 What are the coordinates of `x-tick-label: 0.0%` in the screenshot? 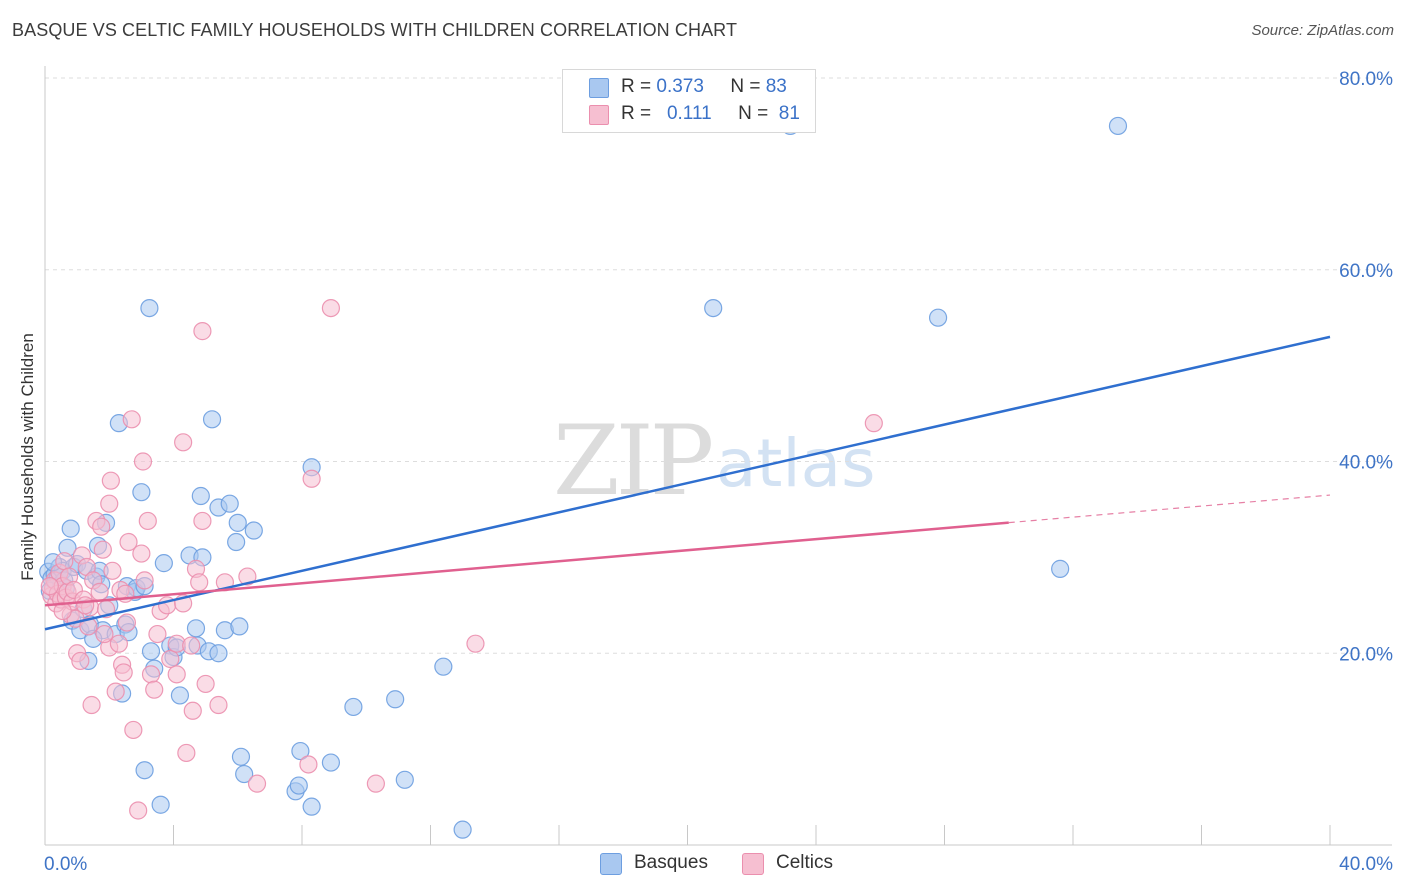 It's located at (65, 864).